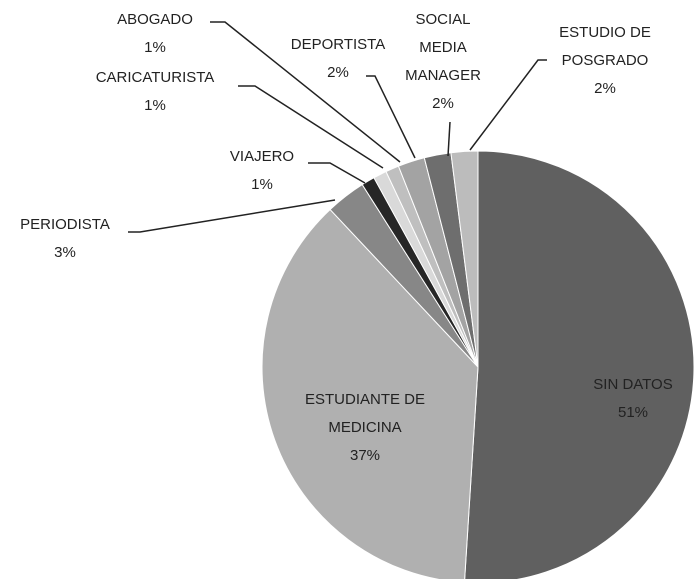  Describe the element at coordinates (262, 156) in the screenshot. I see `category-label: VIAJERO` at that location.